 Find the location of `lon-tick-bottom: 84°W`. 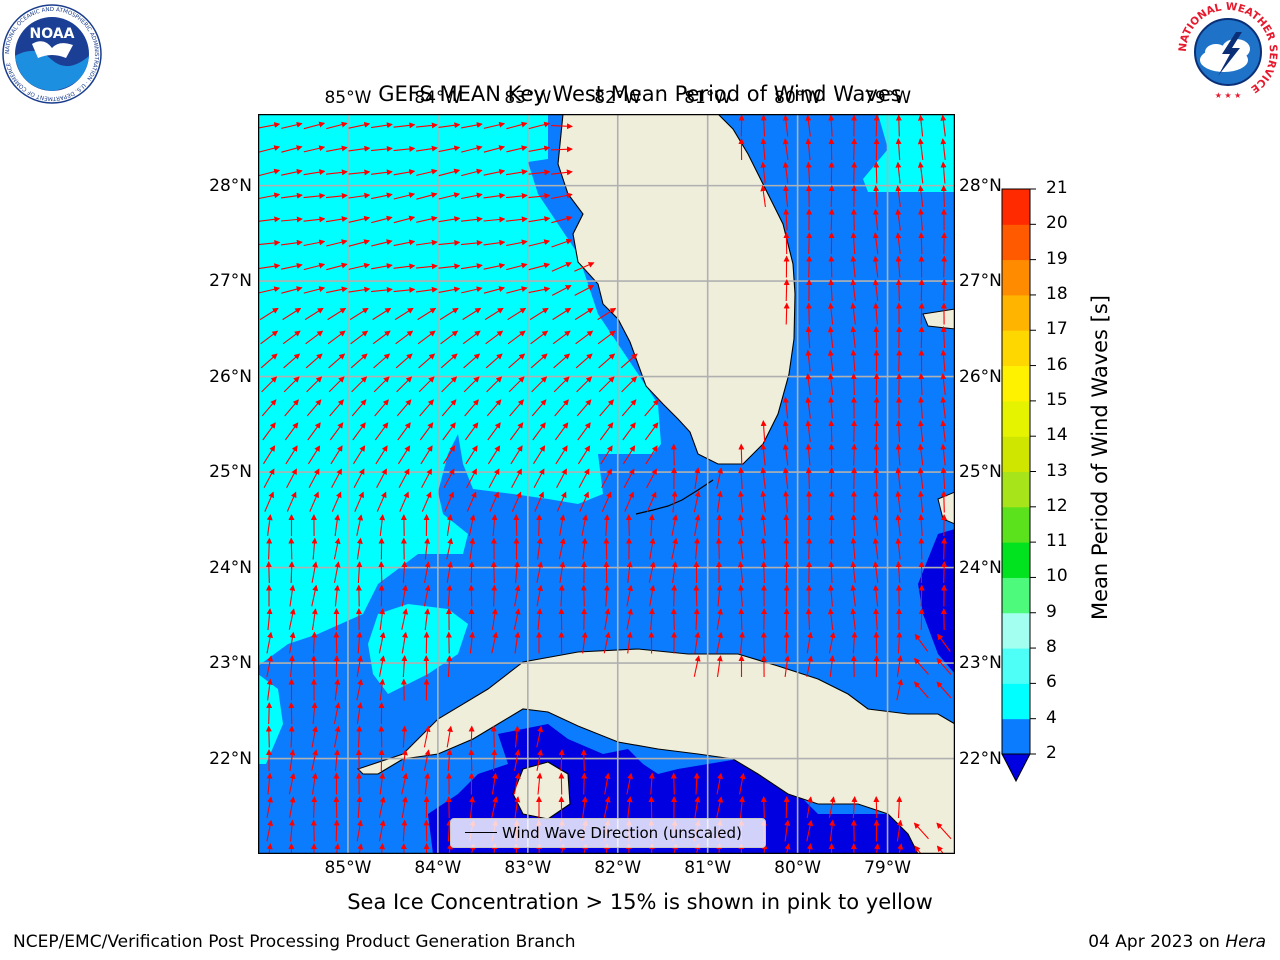

lon-tick-bottom: 84°W is located at coordinates (438, 868).